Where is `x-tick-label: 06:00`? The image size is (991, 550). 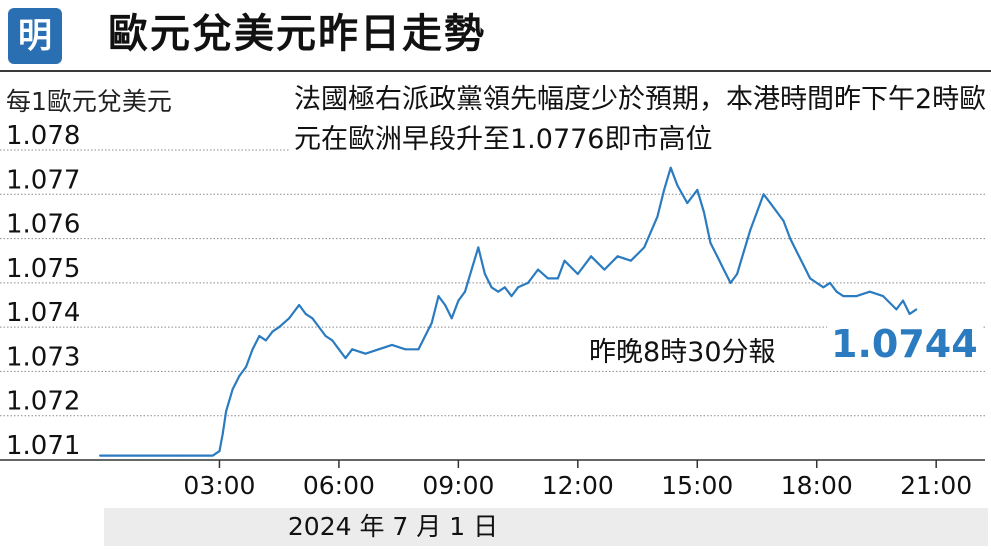
x-tick-label: 06:00 is located at coordinates (339, 485).